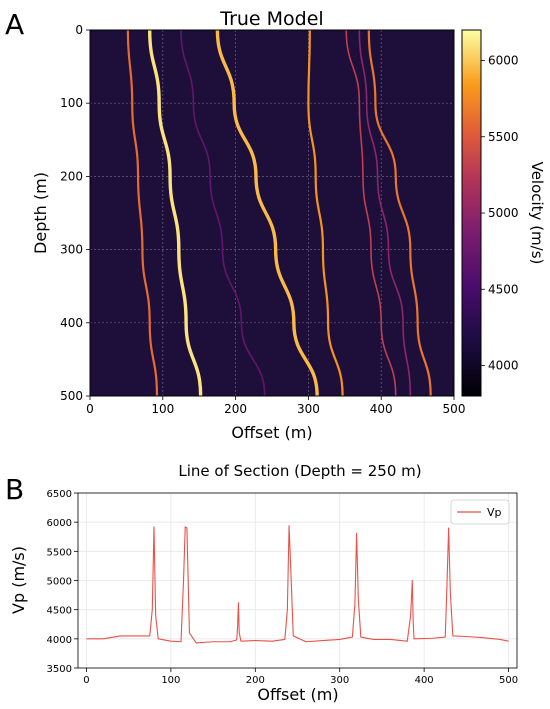  Describe the element at coordinates (235, 409) in the screenshot. I see `heatmap-x-tick-label: 200` at that location.